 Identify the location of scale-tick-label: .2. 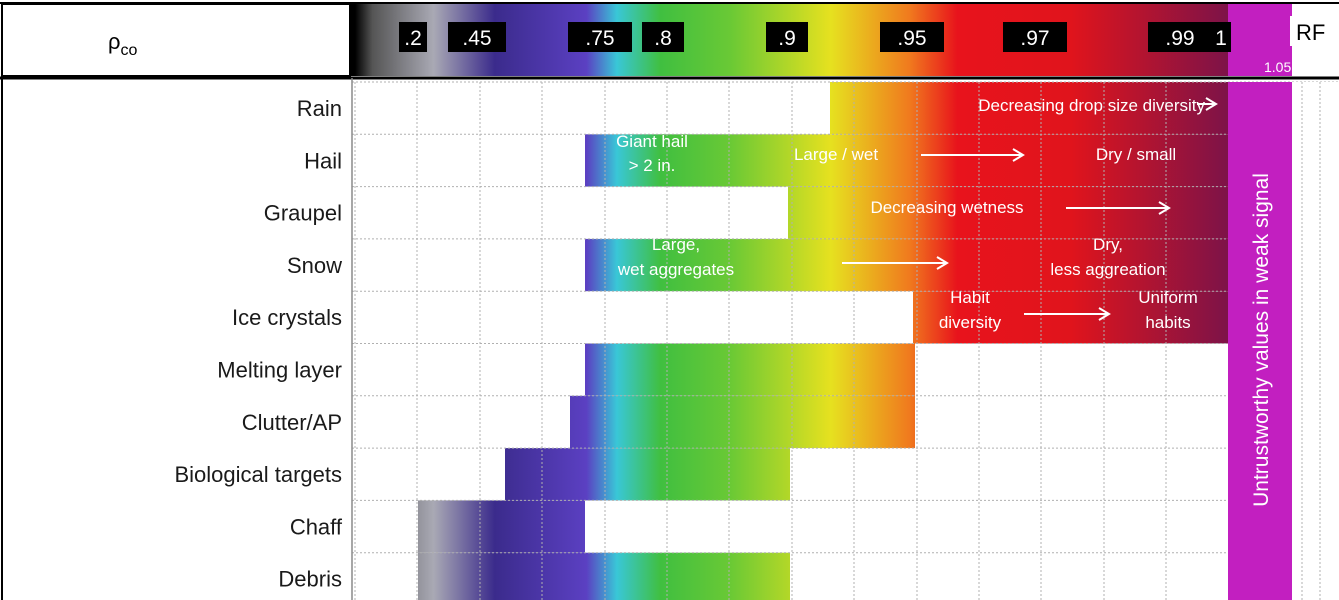
(413, 38).